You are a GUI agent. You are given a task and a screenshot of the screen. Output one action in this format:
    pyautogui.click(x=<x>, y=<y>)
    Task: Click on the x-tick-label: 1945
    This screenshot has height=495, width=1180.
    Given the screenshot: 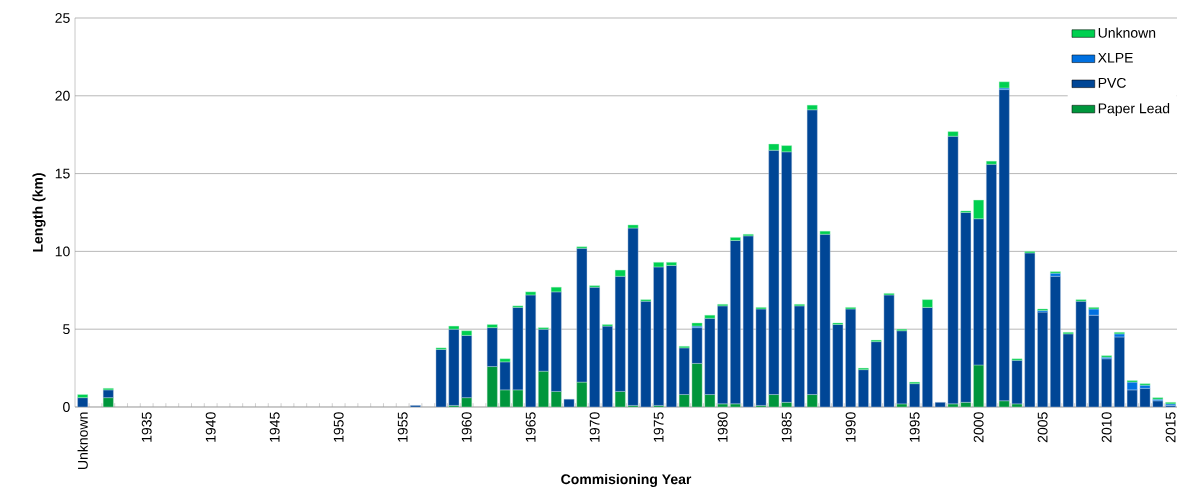 What is the action you would take?
    pyautogui.click(x=274, y=427)
    